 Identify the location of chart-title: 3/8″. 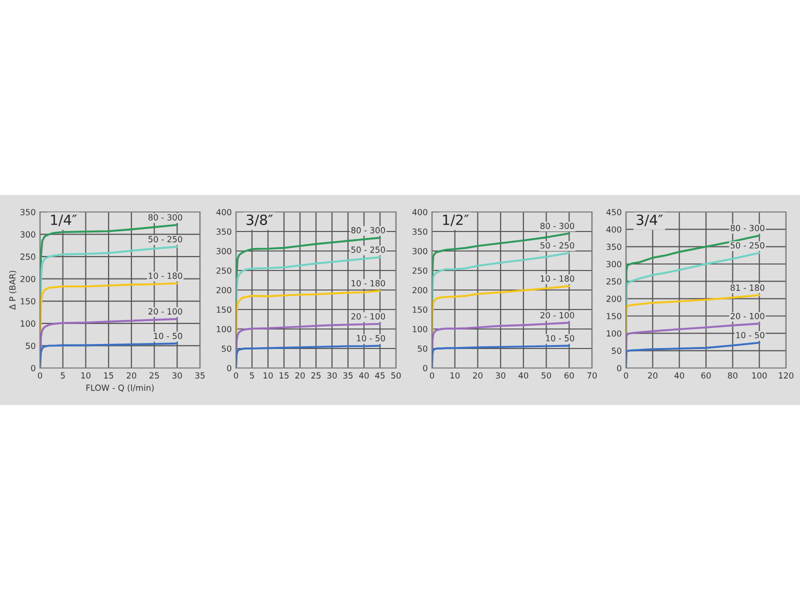
(259, 220).